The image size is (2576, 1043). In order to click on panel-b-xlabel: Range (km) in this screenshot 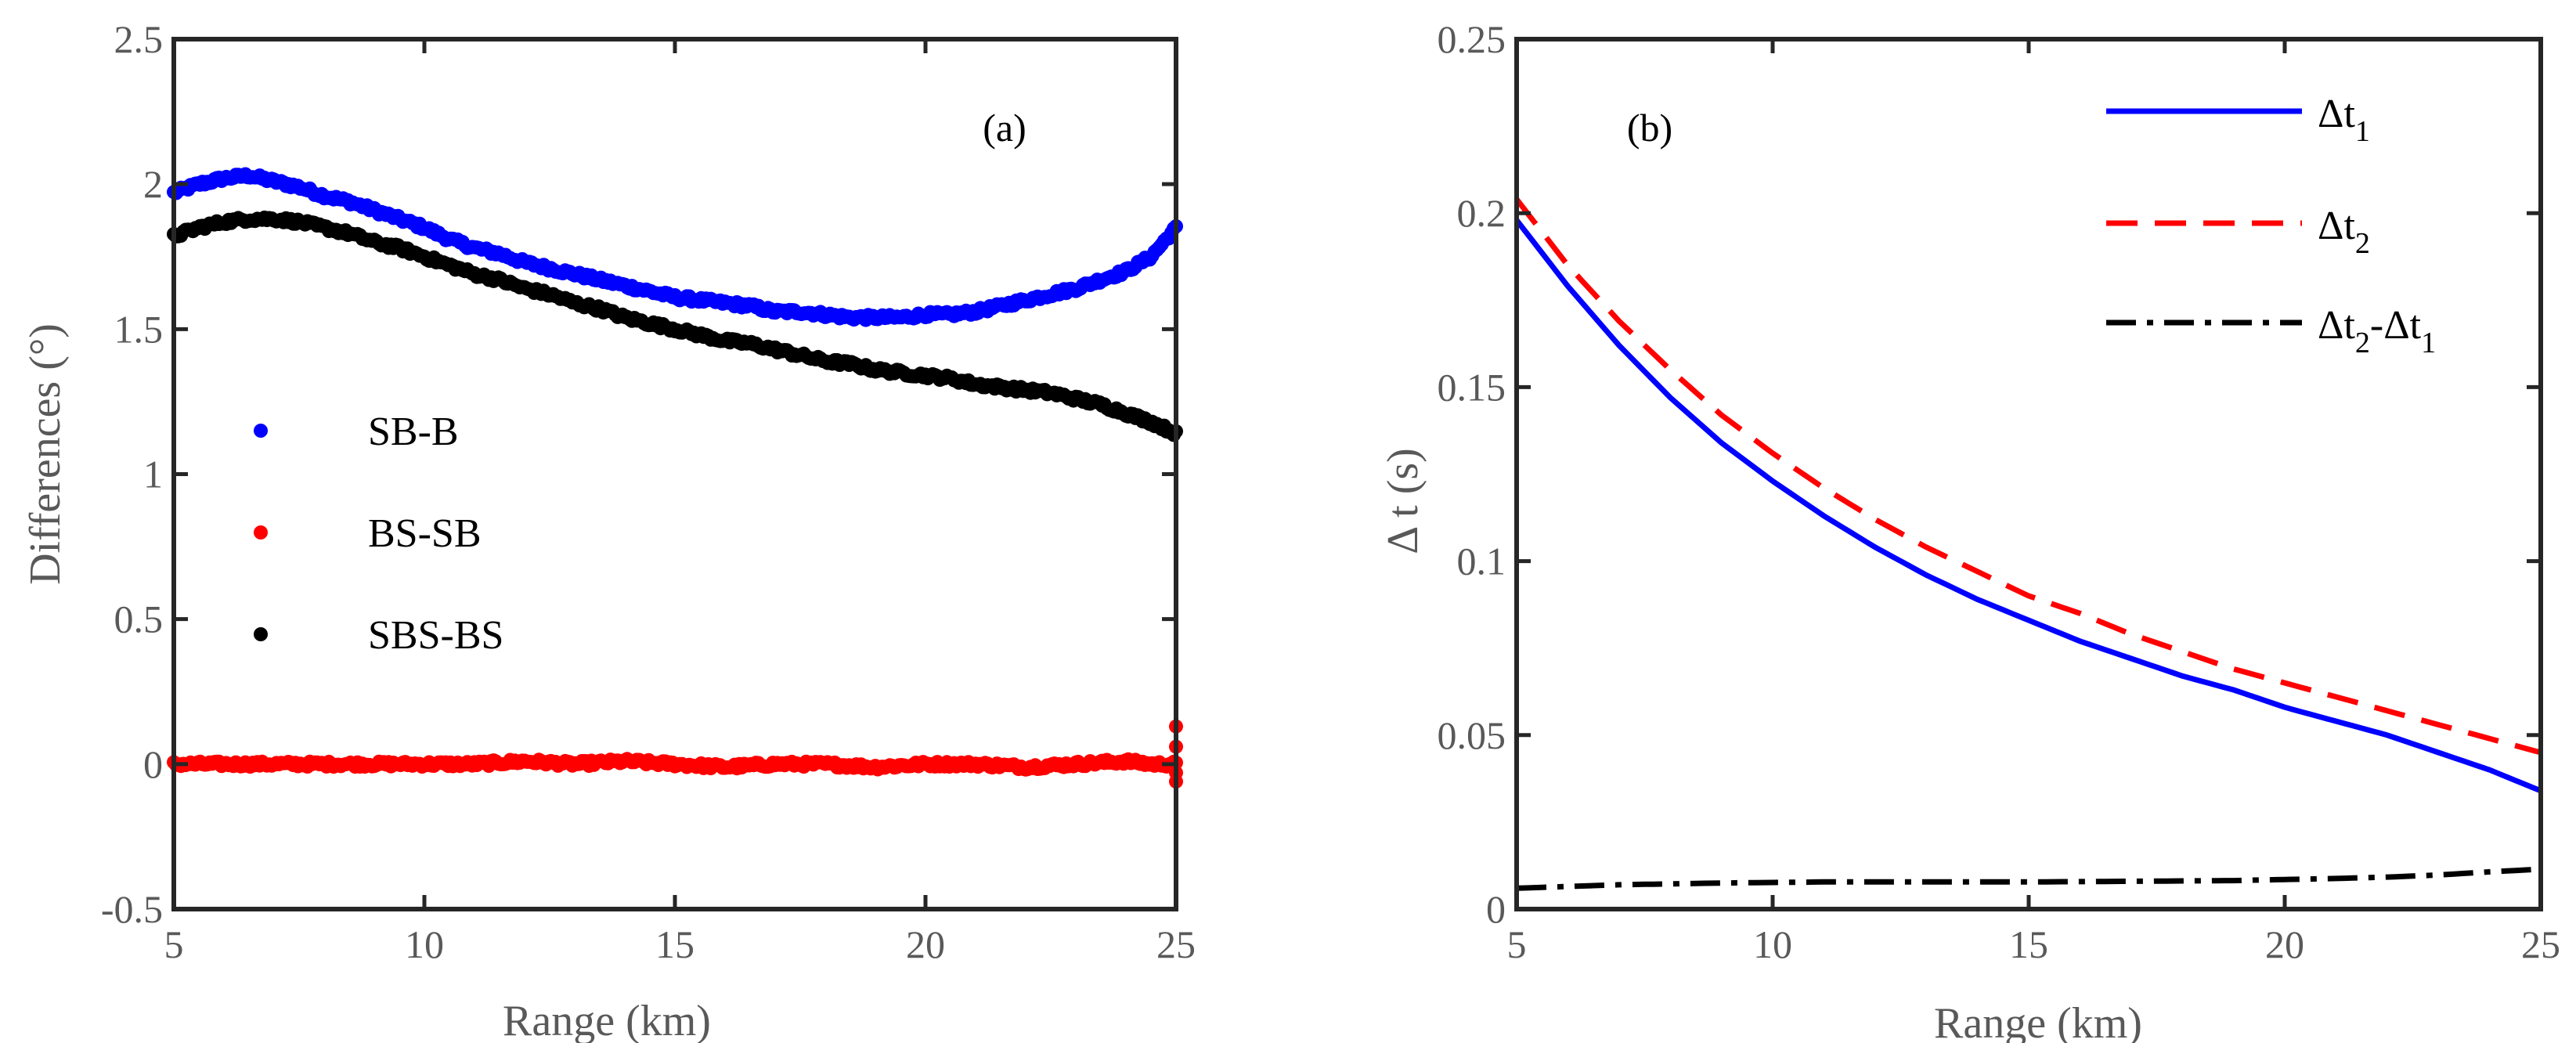, I will do `click(2038, 1021)`.